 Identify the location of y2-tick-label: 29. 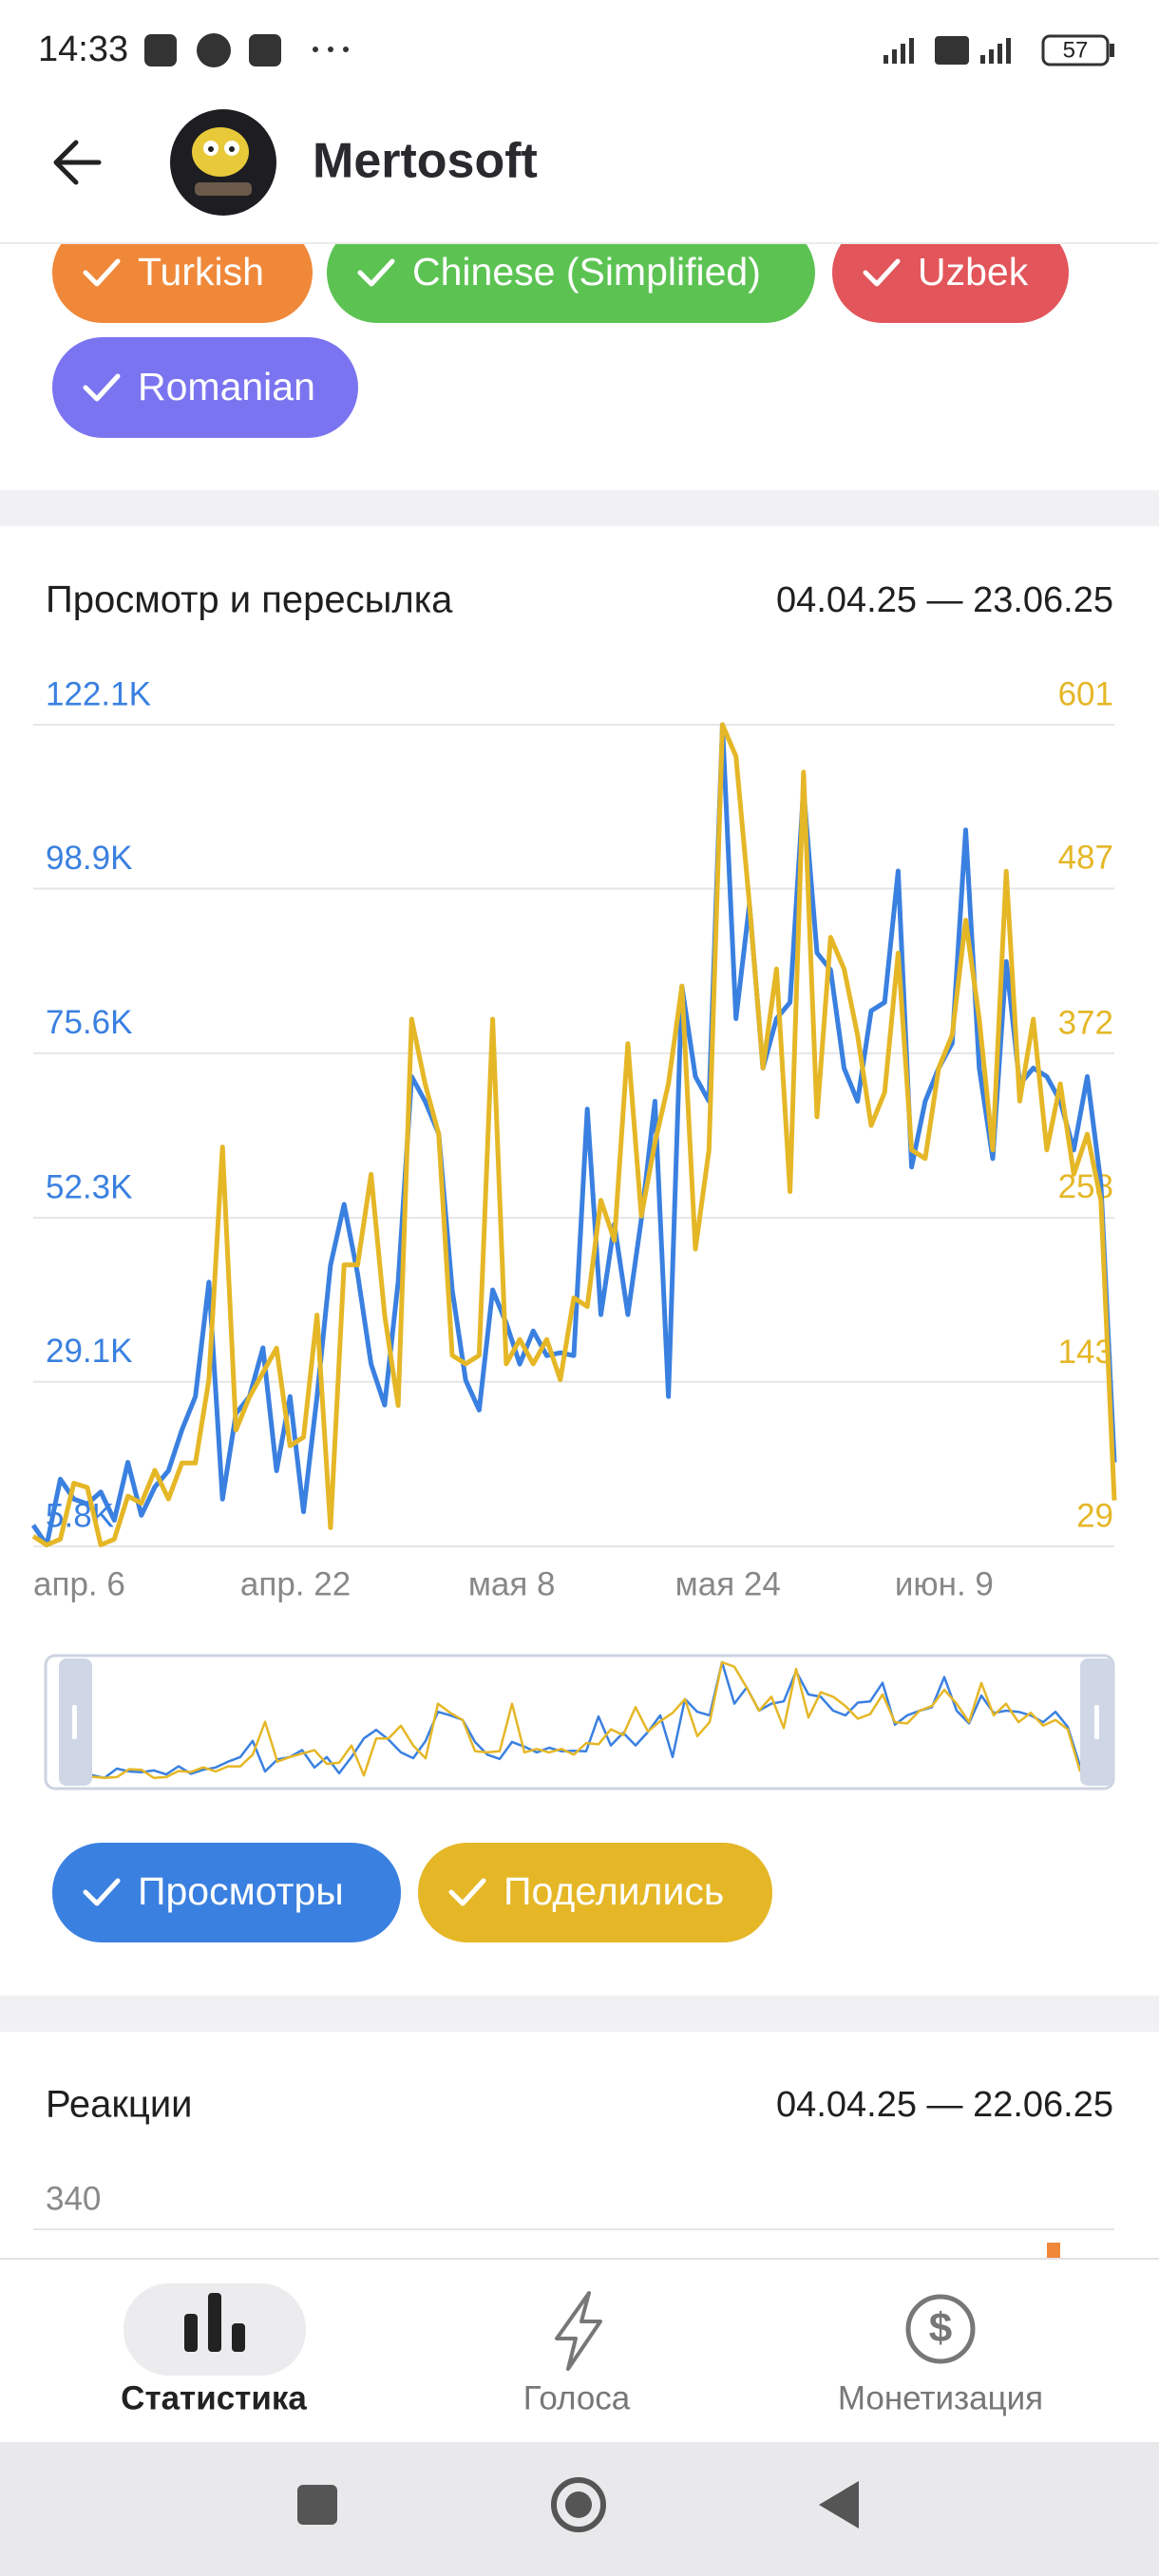
(1094, 1515).